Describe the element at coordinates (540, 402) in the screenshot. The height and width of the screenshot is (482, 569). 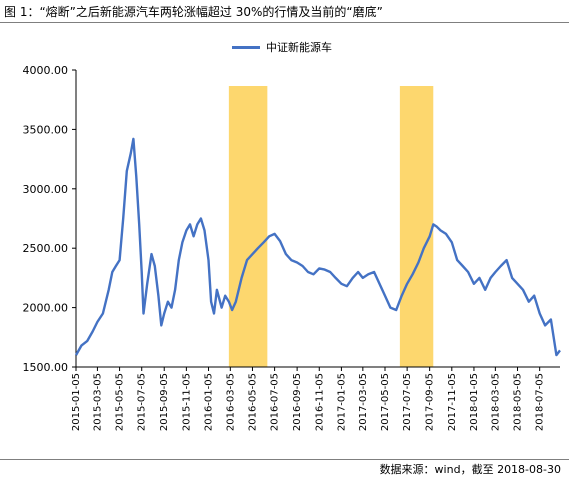
I see `x-tick-label: 2018-07-05` at that location.